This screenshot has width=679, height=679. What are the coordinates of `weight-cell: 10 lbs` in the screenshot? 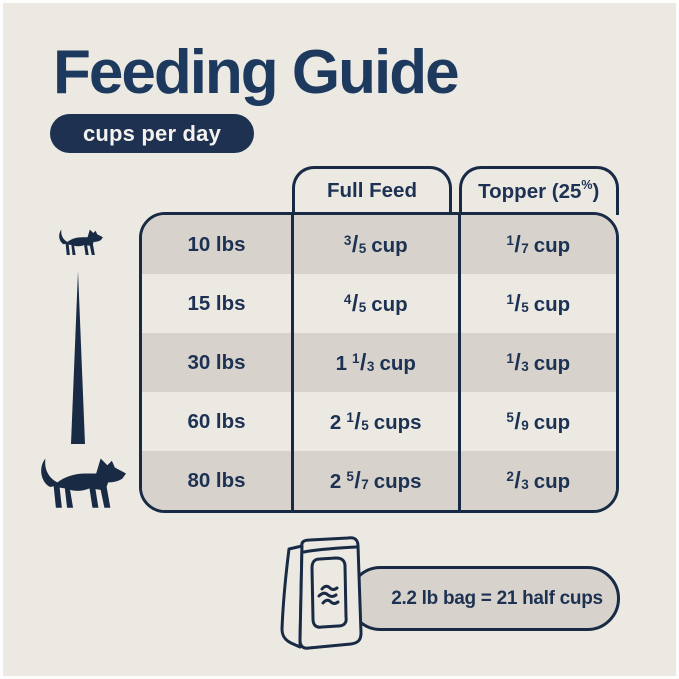 It's located at (216, 244).